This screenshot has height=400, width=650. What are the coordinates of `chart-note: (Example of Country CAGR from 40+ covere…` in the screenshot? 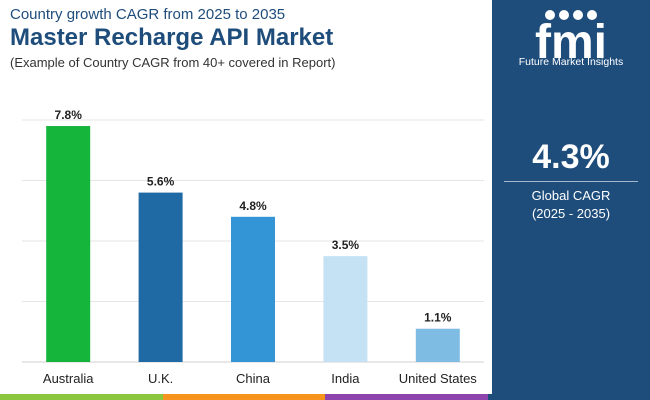 It's located at (173, 62).